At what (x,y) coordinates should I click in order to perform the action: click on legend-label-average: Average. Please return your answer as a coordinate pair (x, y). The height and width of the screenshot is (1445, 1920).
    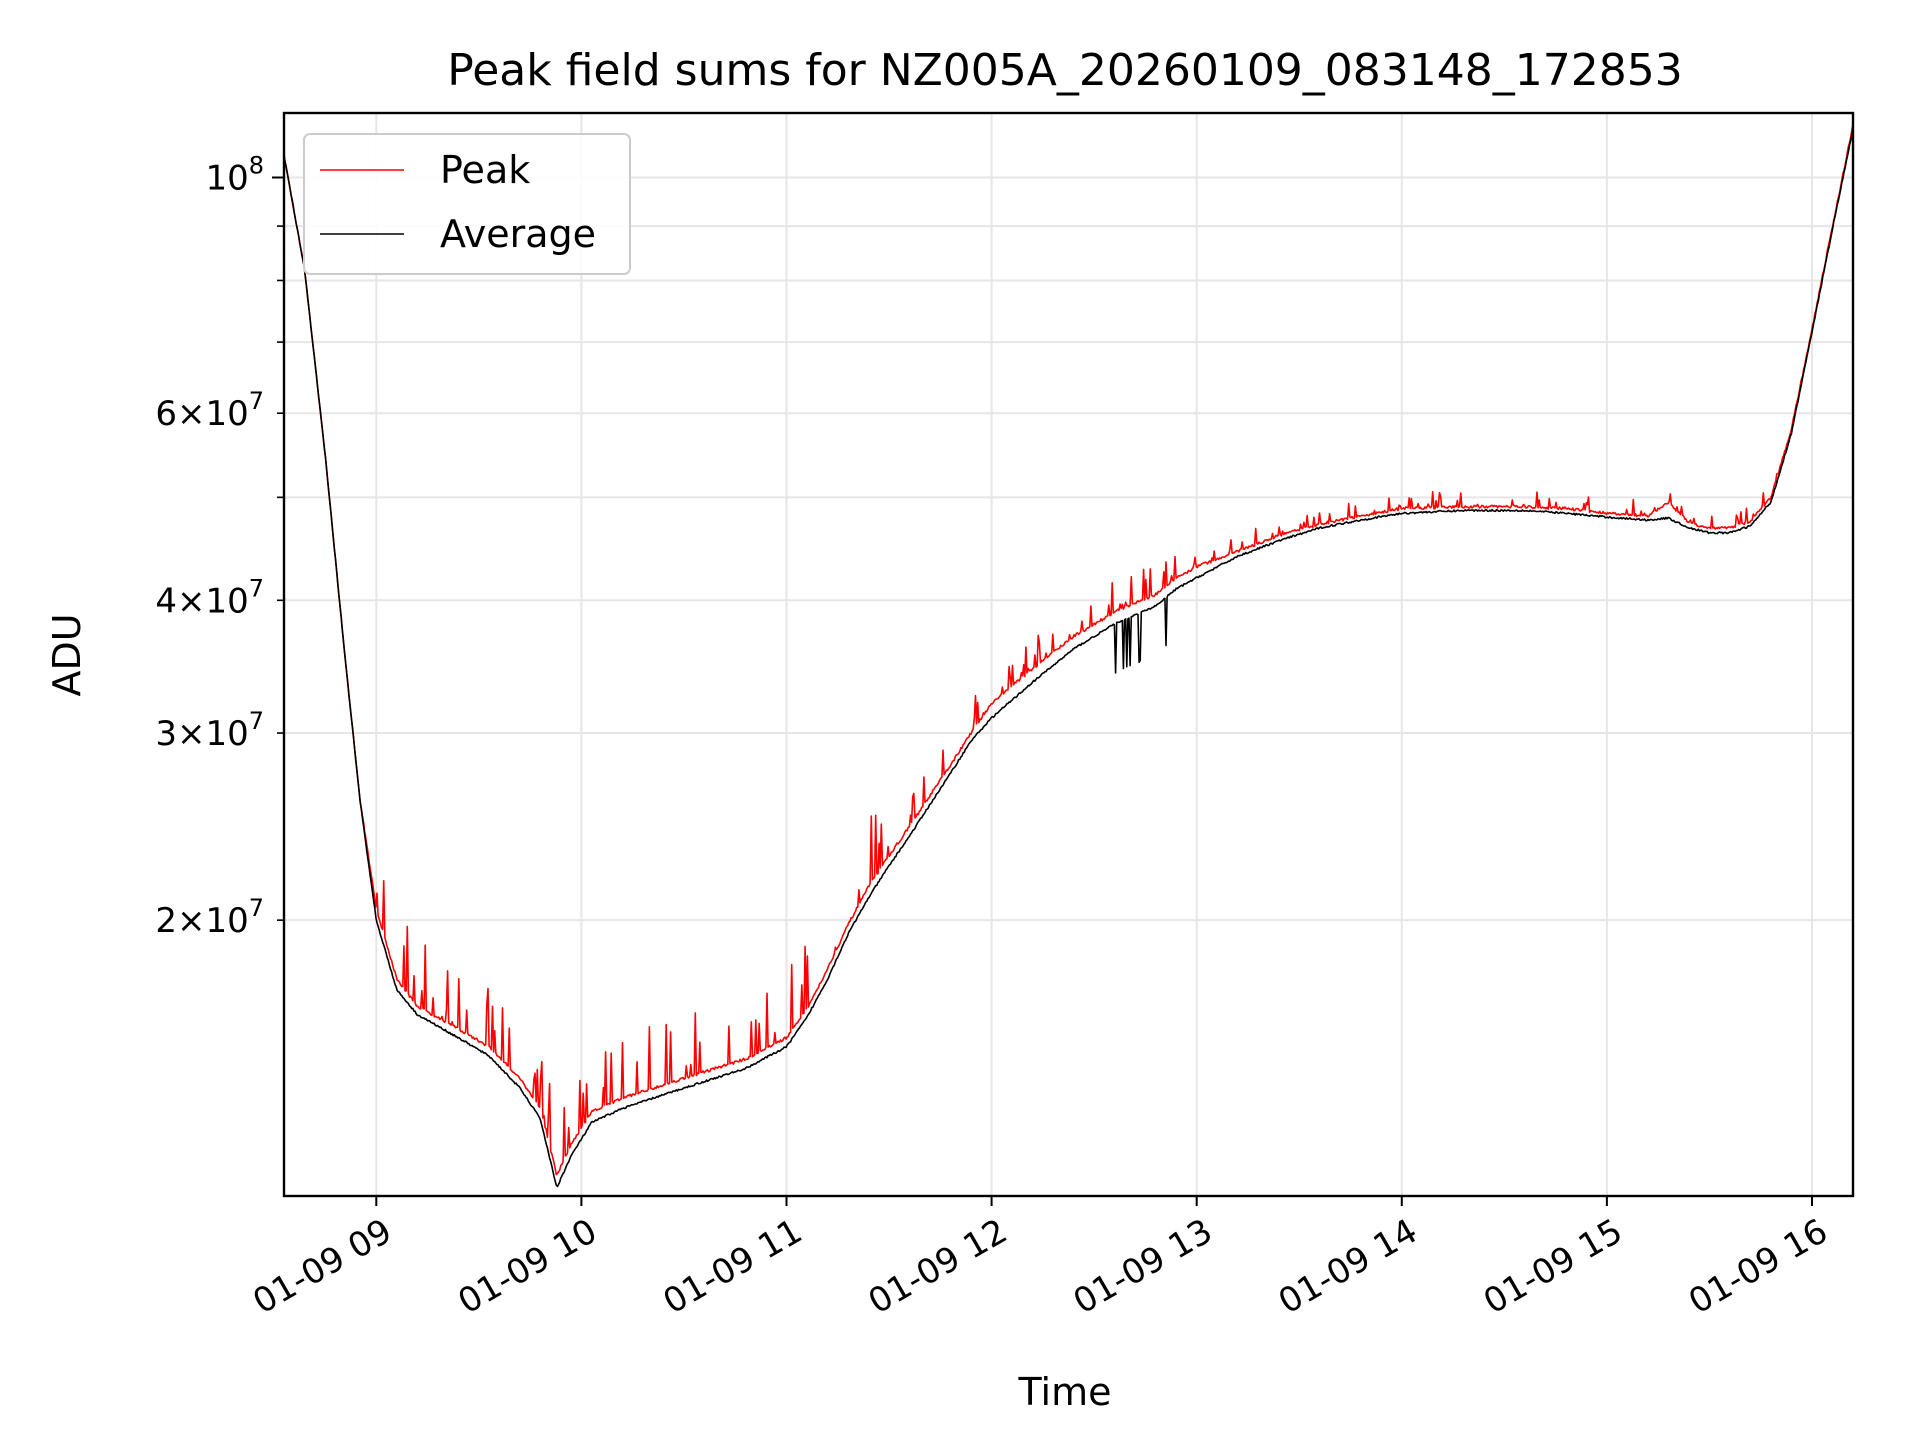
    Looking at the image, I should click on (518, 234).